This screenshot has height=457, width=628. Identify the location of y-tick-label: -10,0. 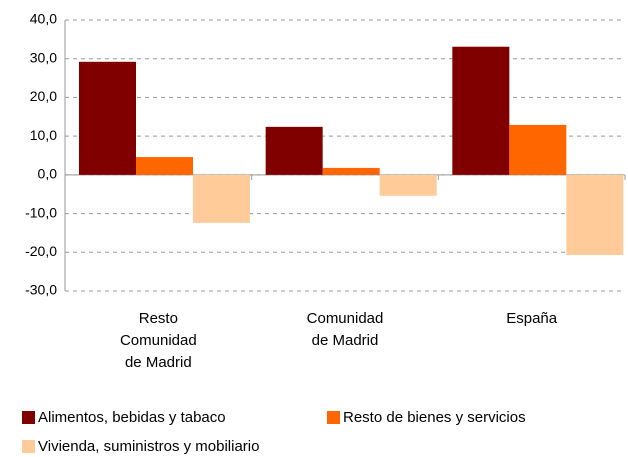
(41, 212).